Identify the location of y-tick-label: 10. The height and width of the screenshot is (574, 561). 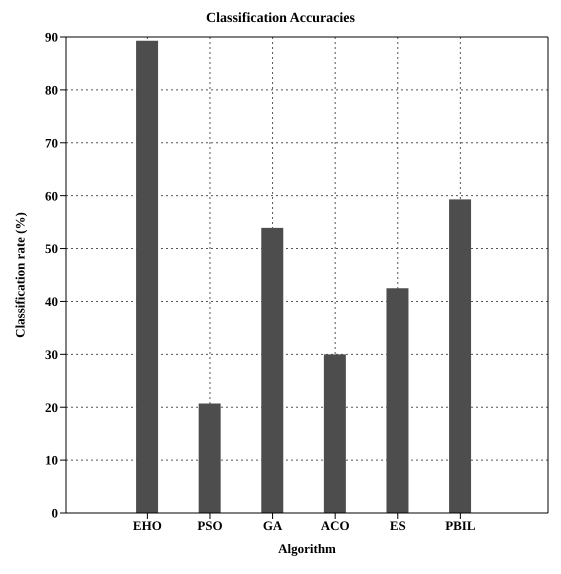
(51, 460).